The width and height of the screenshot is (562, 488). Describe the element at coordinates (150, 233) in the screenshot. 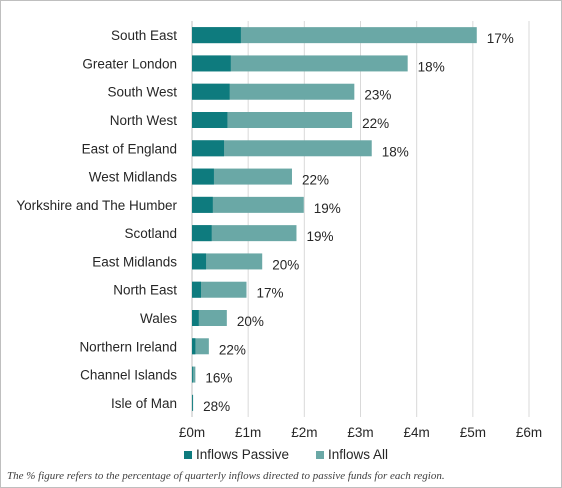

I see `category-label: Scotland` at that location.